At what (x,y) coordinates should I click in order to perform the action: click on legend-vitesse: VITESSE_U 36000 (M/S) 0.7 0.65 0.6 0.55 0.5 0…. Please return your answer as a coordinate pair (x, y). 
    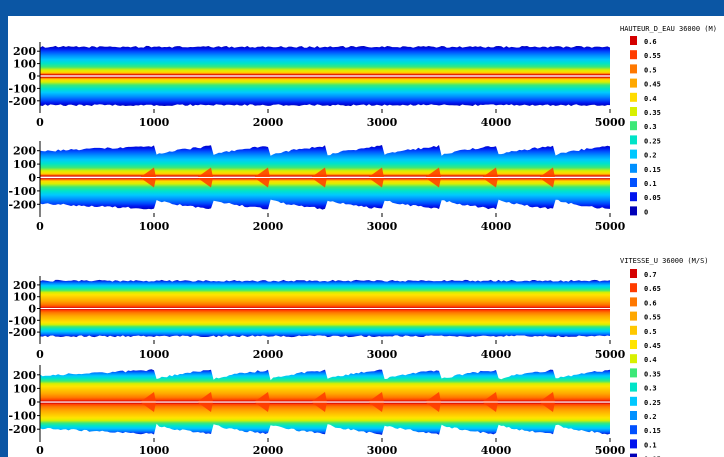
    Looking at the image, I should click on (664, 357).